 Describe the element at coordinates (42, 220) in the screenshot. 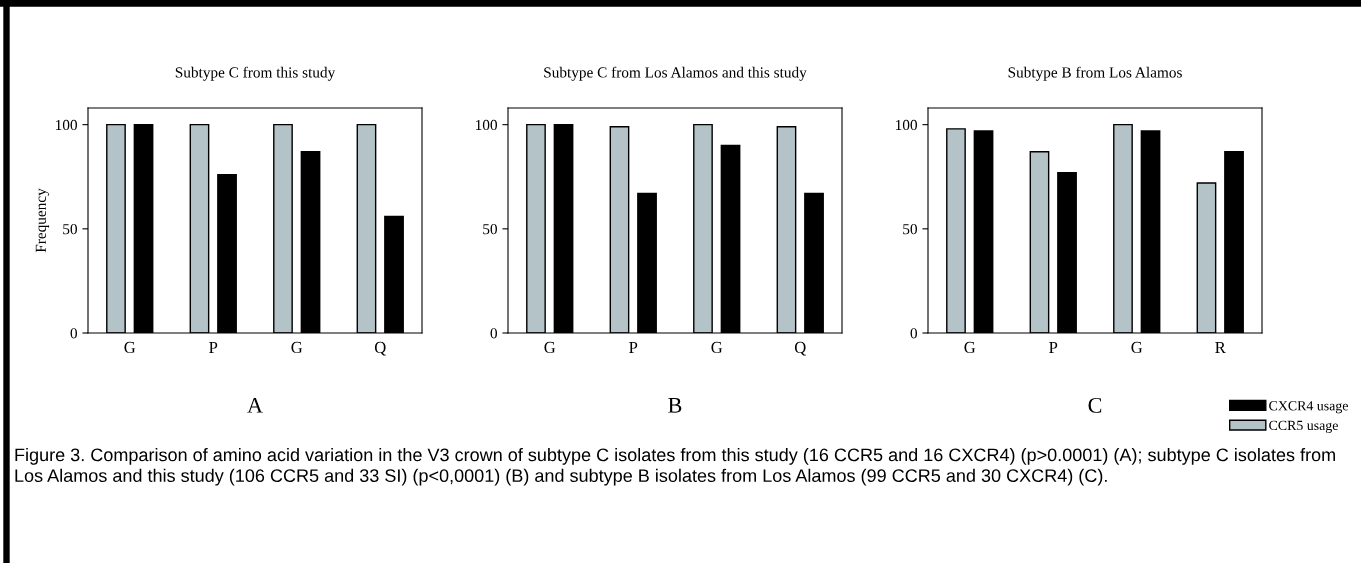

I see `y-axis-title: Frequency` at that location.